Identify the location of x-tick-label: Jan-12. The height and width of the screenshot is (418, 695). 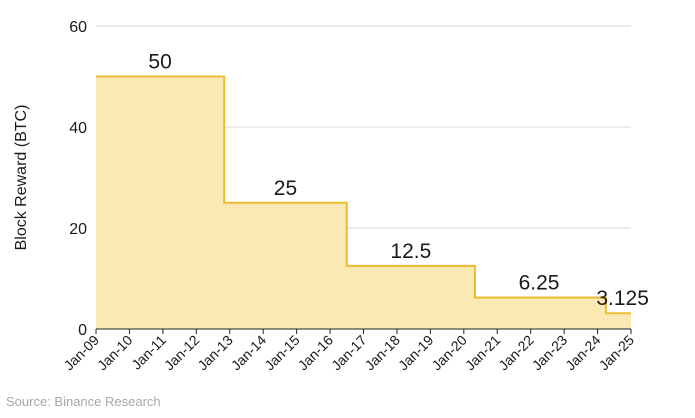
(182, 353).